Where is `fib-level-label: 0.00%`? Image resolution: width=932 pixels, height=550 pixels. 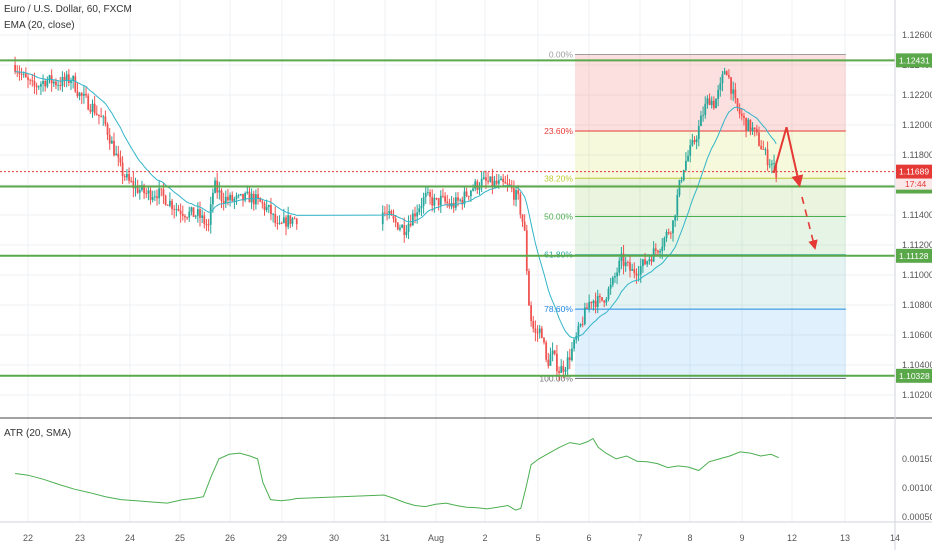 fib-level-label: 0.00% is located at coordinates (561, 55).